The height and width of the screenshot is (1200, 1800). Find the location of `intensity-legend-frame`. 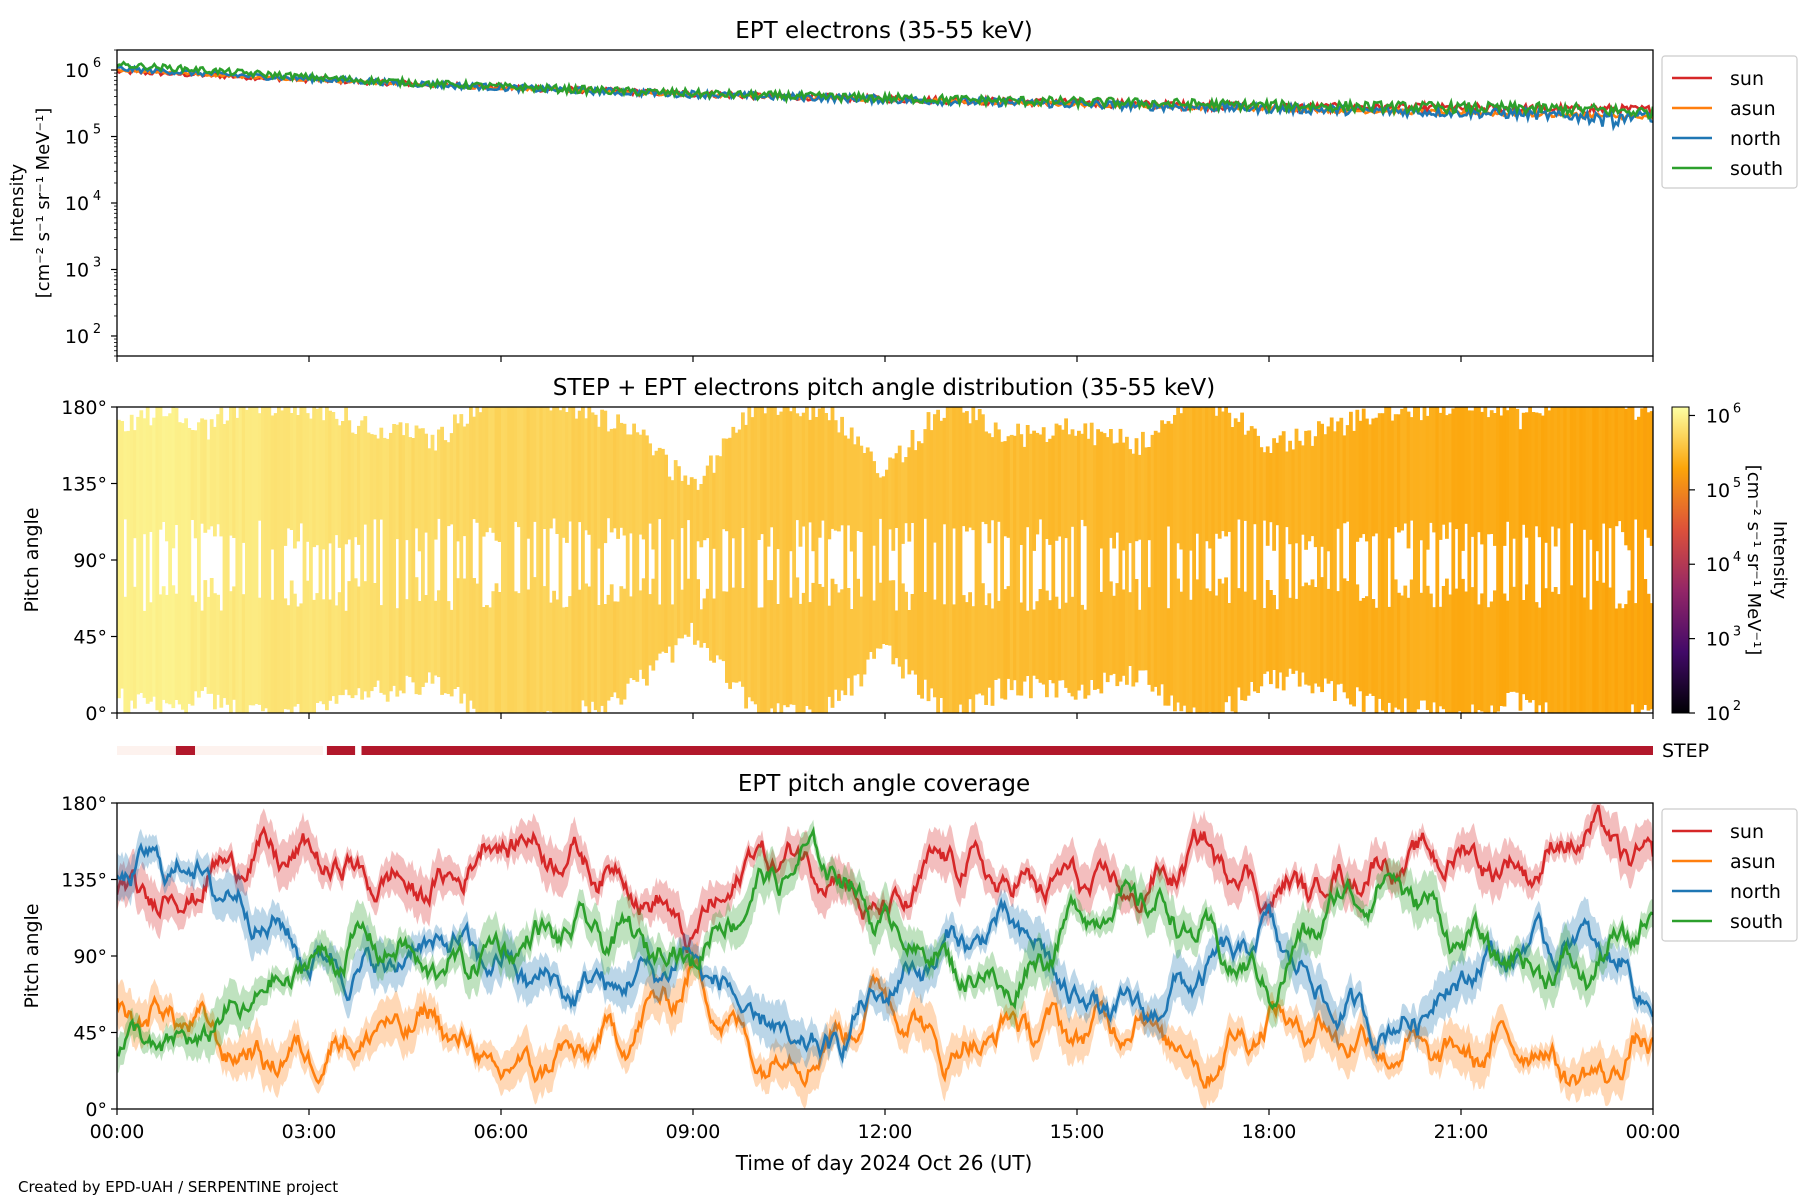

intensity-legend-frame is located at coordinates (1729, 122).